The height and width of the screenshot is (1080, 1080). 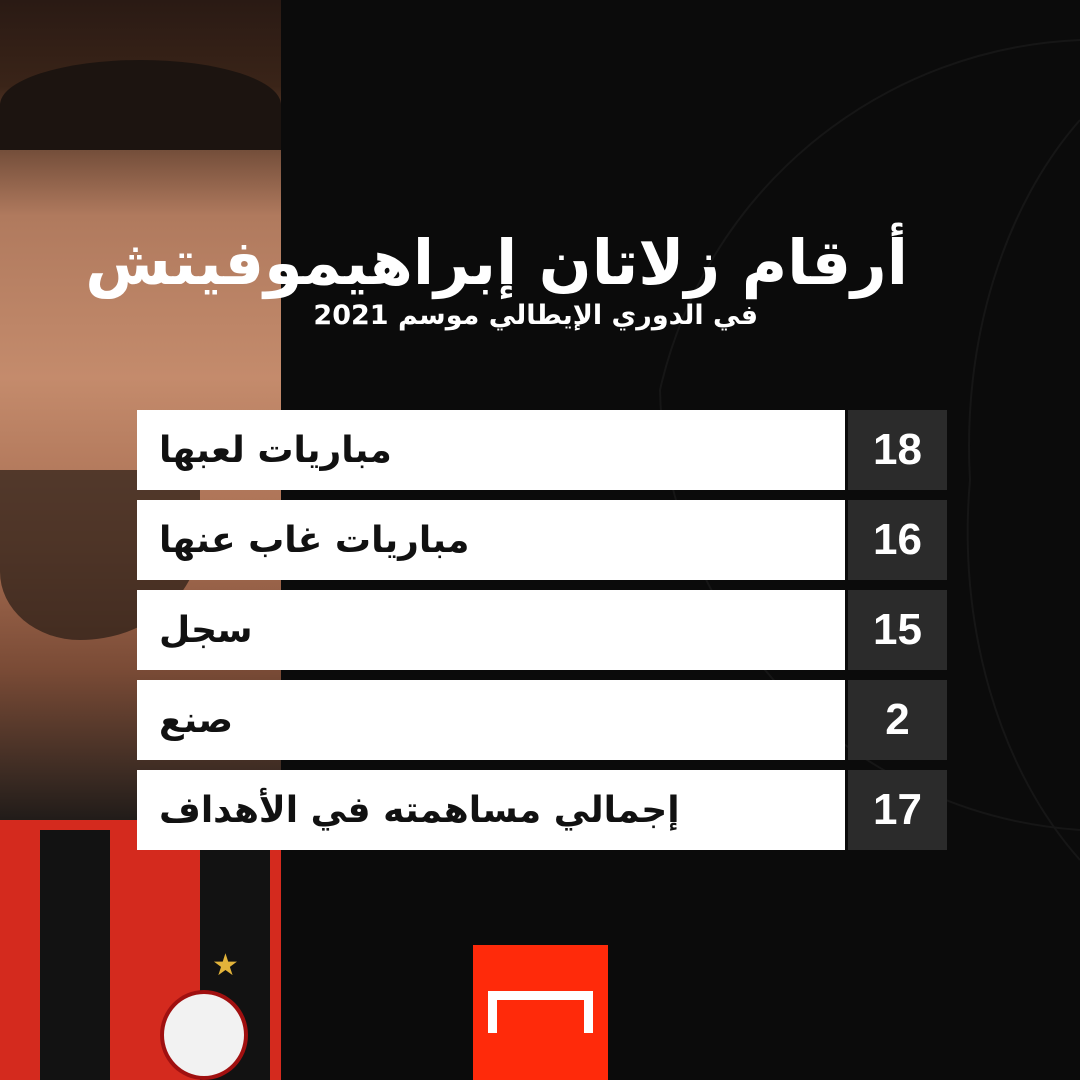 I want to click on stat-label: إجمالي مساهمته في الأهداف, so click(x=419, y=810).